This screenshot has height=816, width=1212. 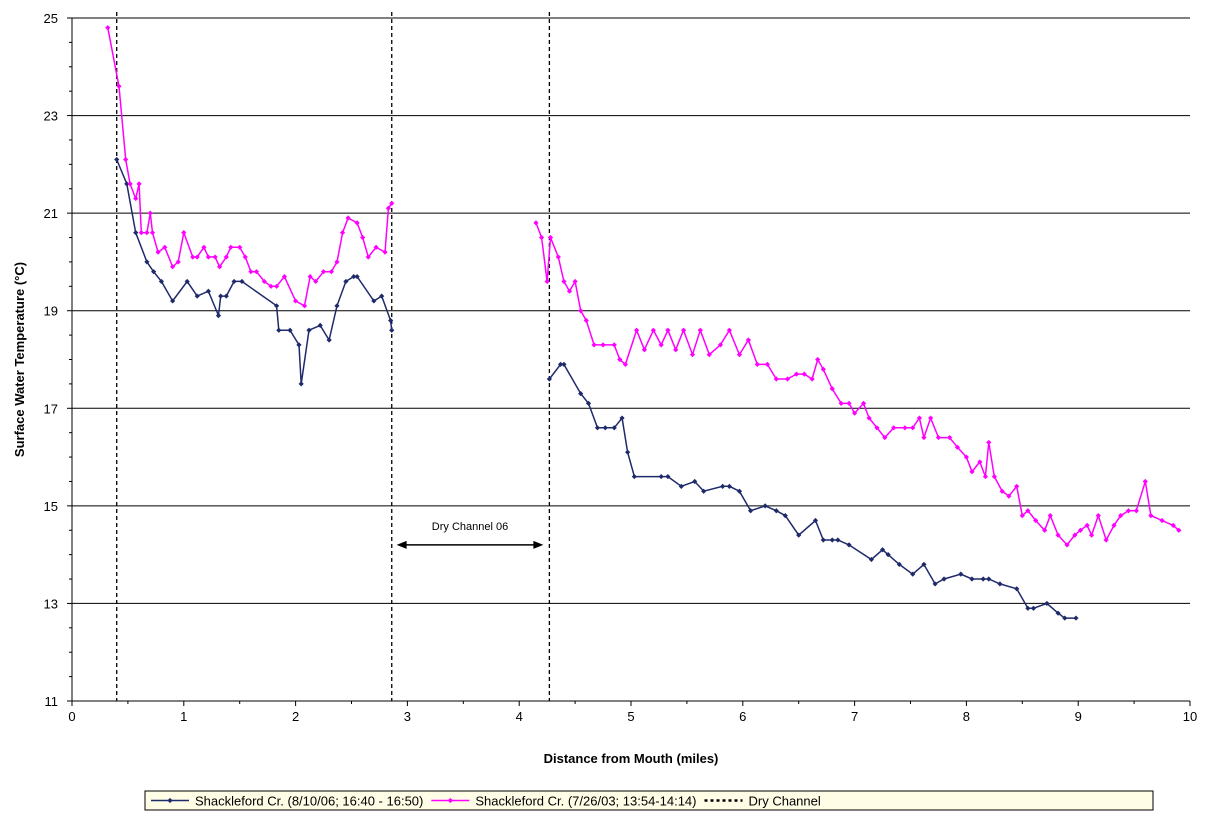 I want to click on y-axis-title: Surface Water Temperature (°C), so click(x=19, y=359).